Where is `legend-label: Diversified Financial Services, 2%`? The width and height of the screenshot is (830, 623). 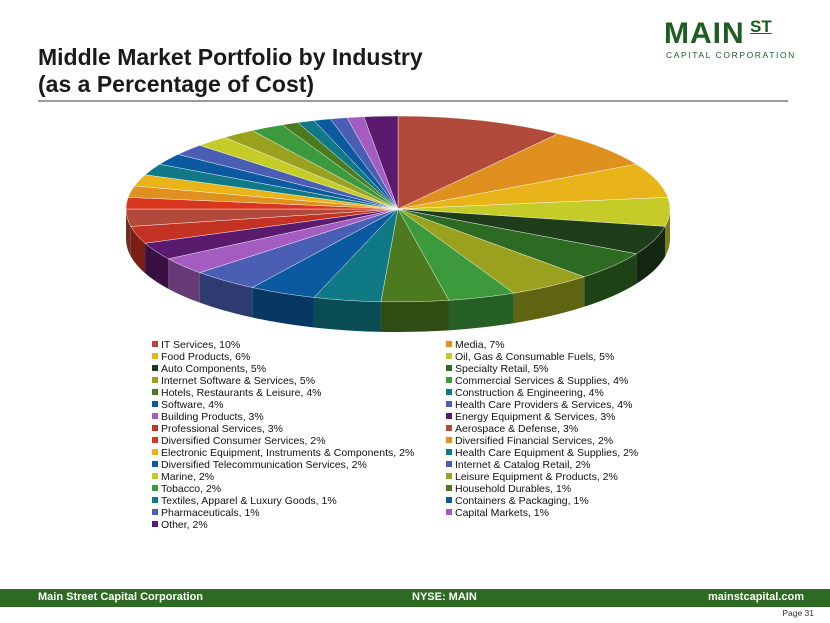
legend-label: Diversified Financial Services, 2% is located at coordinates (534, 441).